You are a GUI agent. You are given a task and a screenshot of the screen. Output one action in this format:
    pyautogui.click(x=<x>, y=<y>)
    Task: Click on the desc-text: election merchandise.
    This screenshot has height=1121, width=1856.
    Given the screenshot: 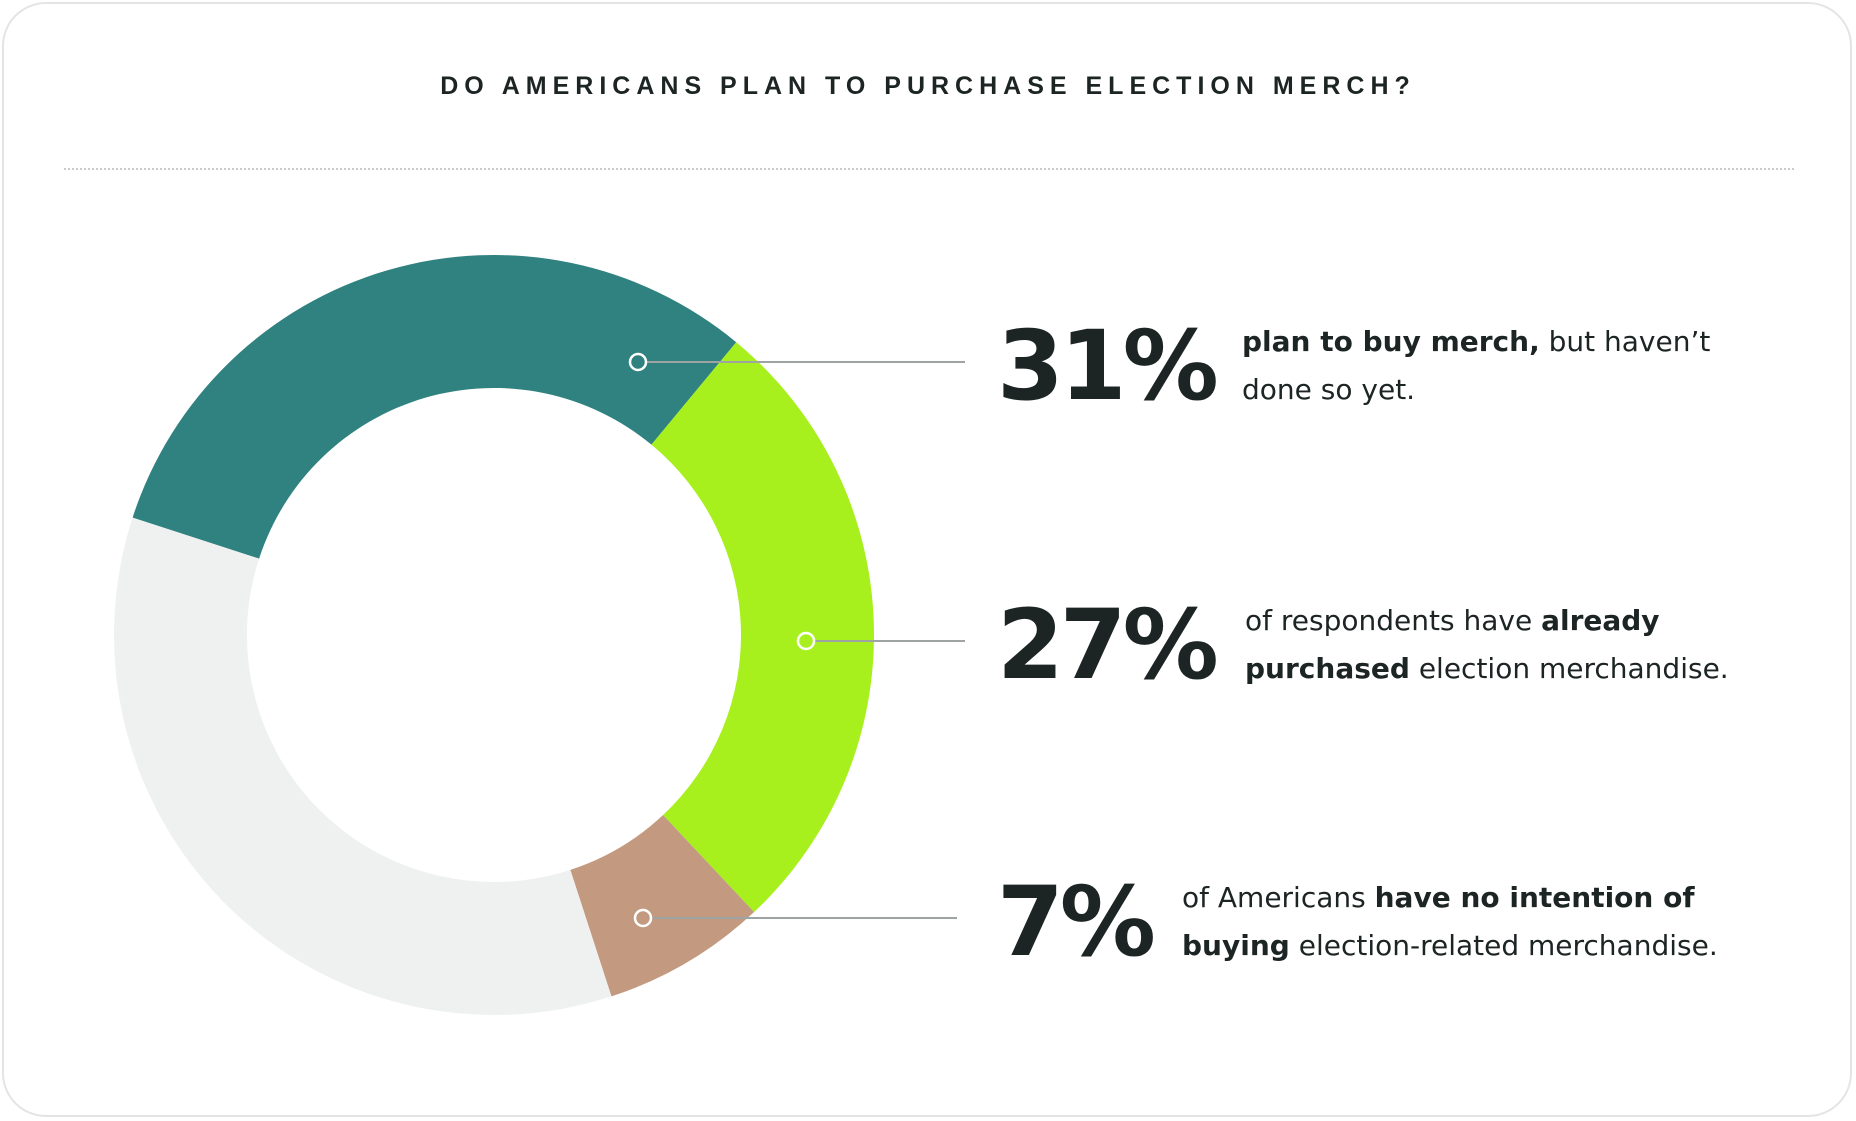 What is the action you would take?
    pyautogui.click(x=1569, y=668)
    